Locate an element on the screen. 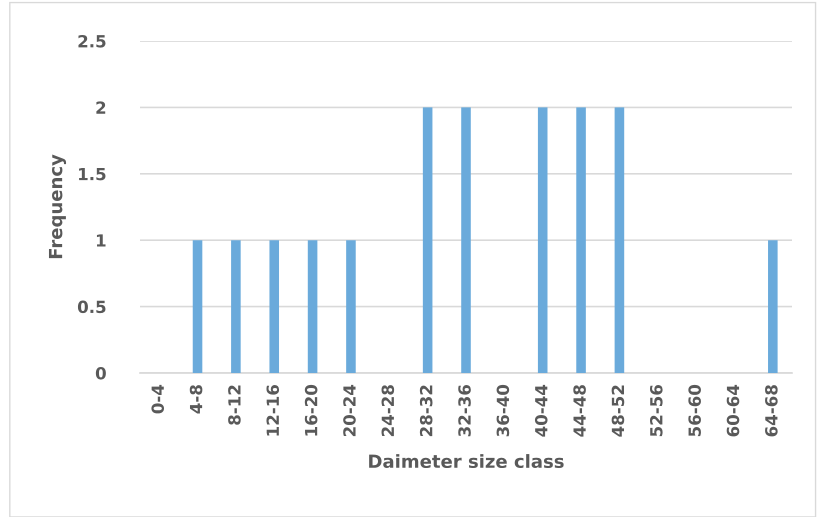  y-tick-label: 1 is located at coordinates (101, 240).